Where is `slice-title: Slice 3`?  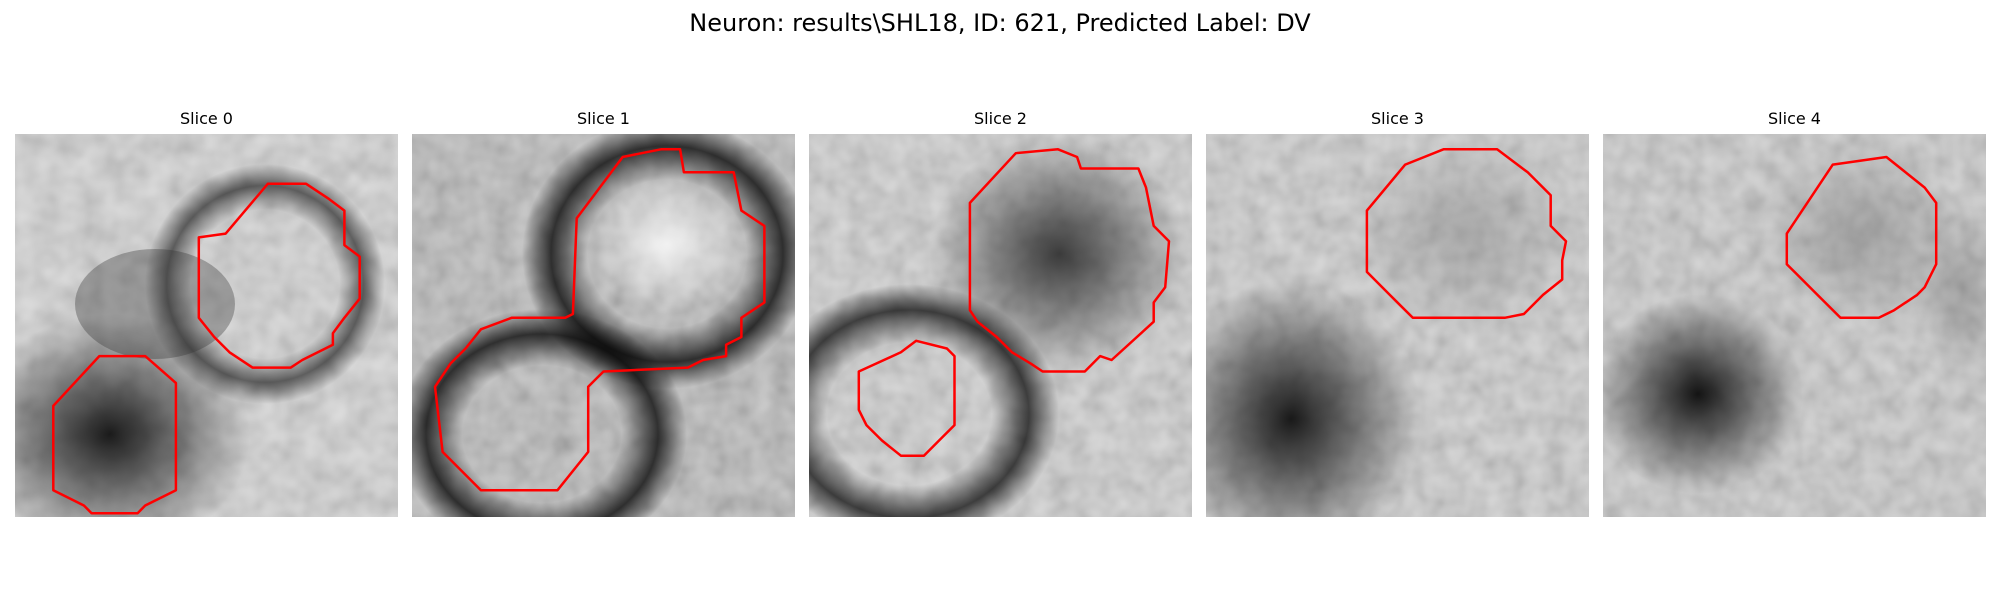
slice-title: Slice 3 is located at coordinates (1397, 118).